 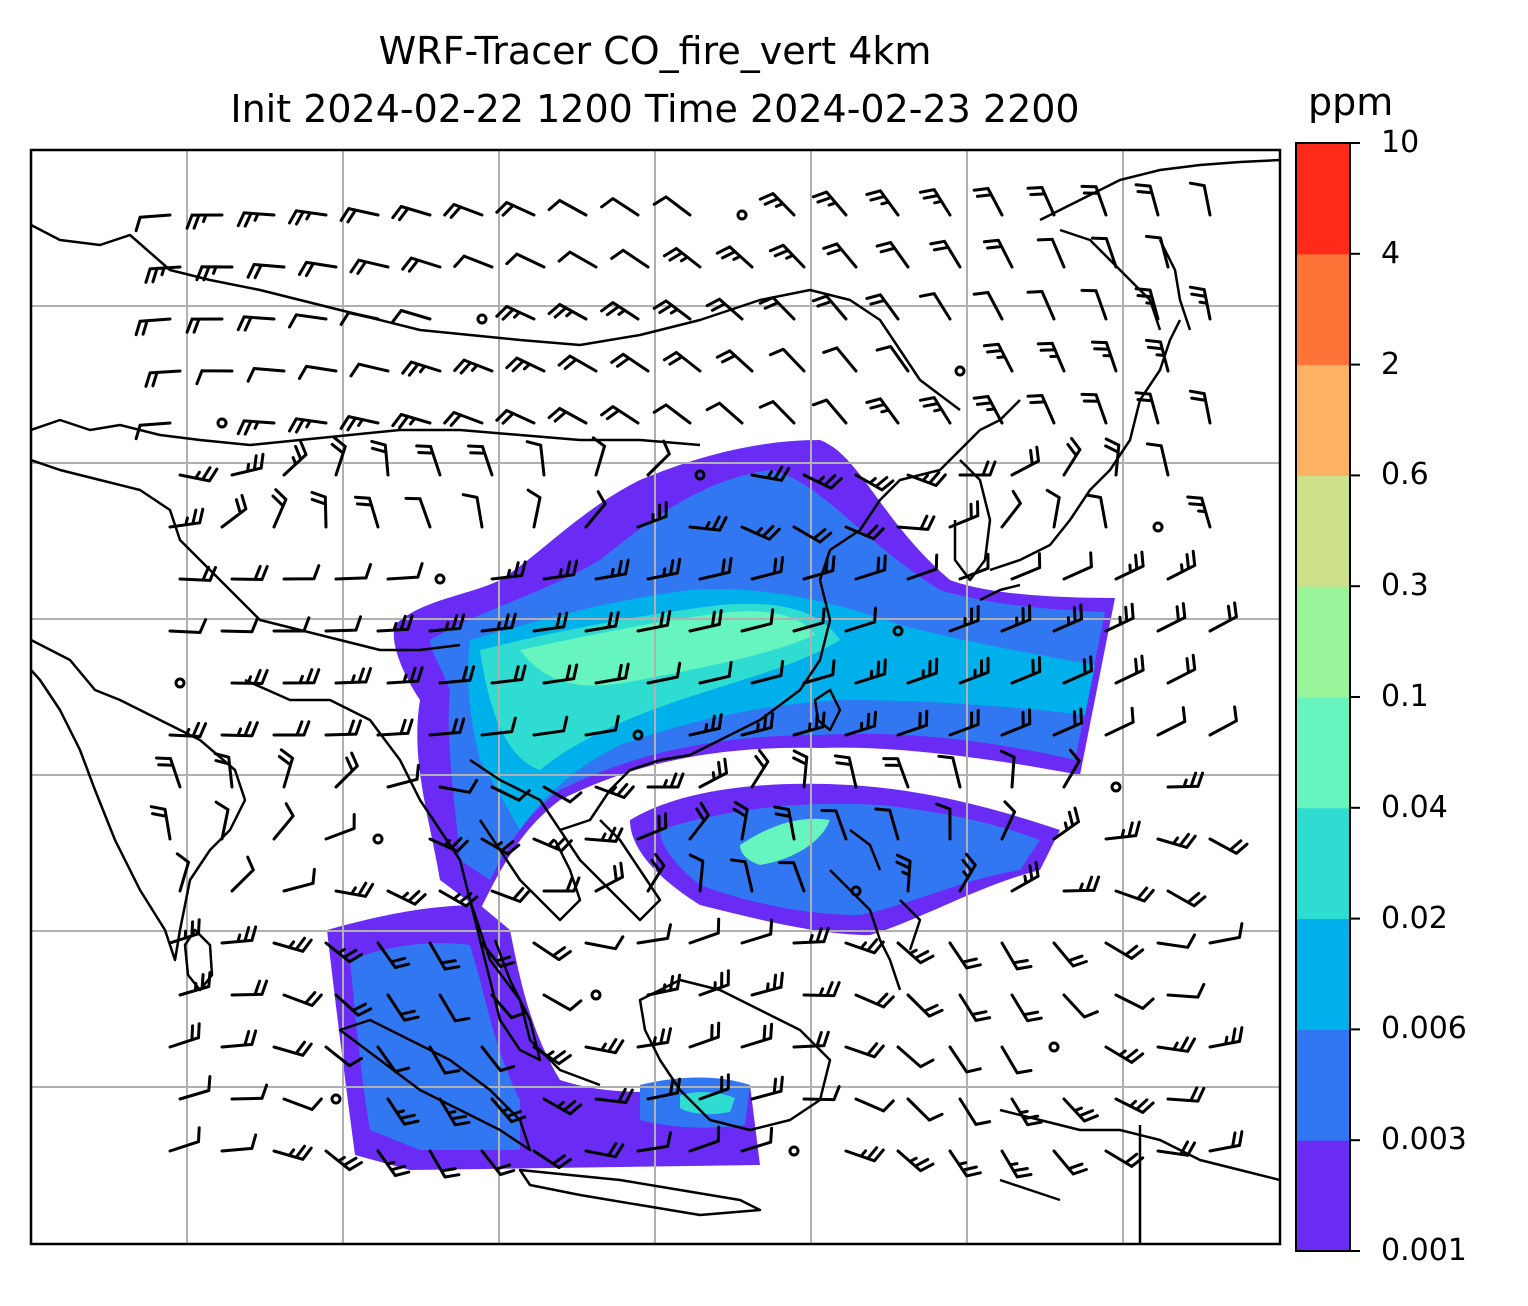 I want to click on plume-sw-teal, so click(x=707, y=1103).